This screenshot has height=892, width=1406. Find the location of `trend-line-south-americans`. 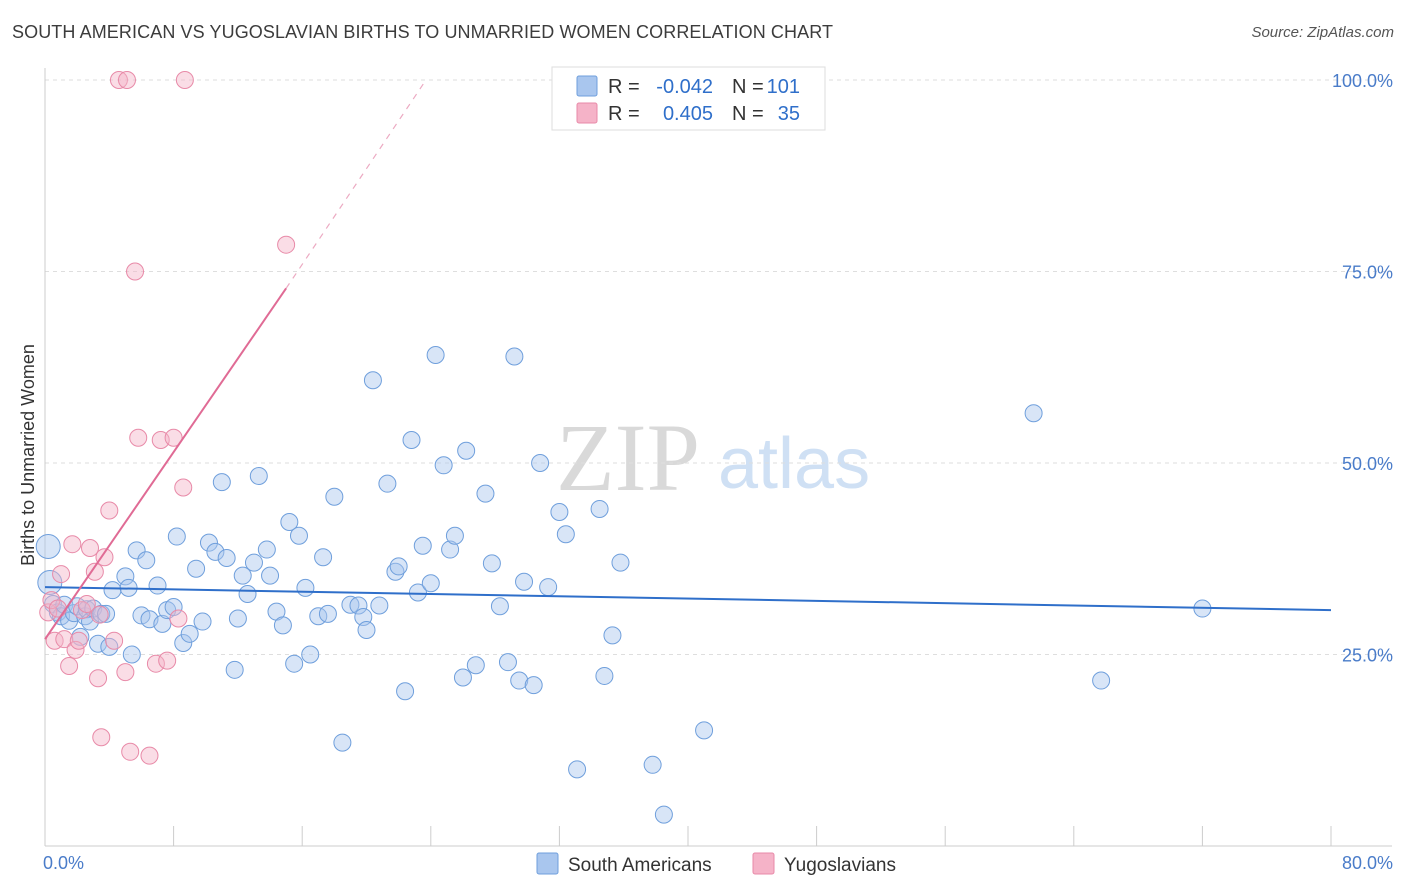

trend-line-south-americans is located at coordinates (688, 599).